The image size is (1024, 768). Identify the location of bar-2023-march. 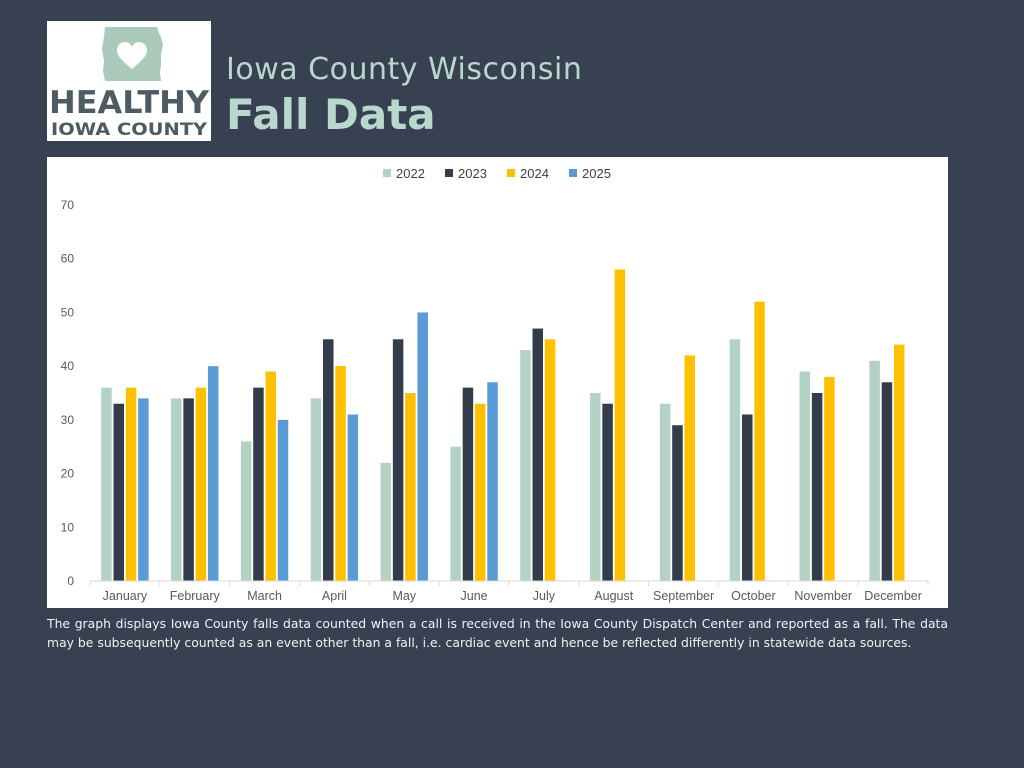
(258, 484).